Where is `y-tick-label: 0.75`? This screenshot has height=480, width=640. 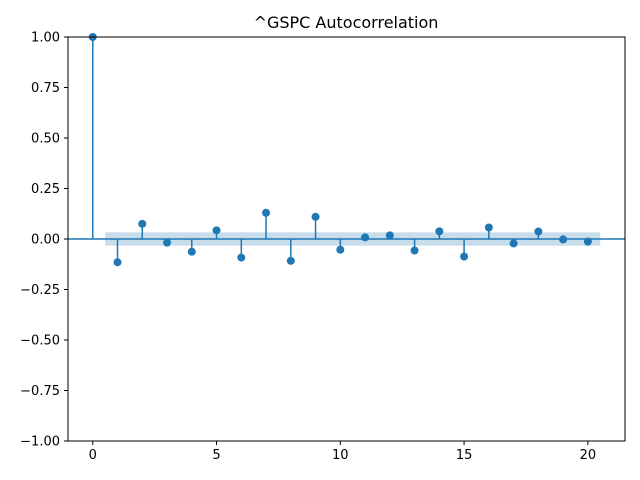
y-tick-label: 0.75 is located at coordinates (45, 88).